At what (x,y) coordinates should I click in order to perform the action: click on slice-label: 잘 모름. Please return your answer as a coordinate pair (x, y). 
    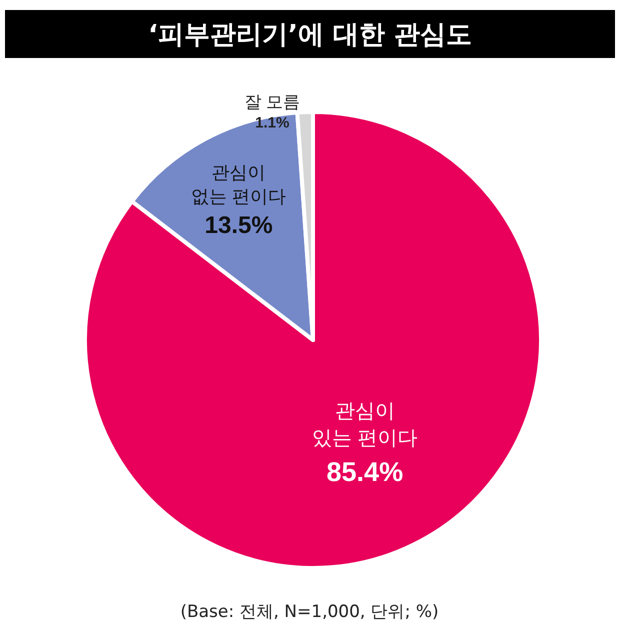
    Looking at the image, I should click on (272, 102).